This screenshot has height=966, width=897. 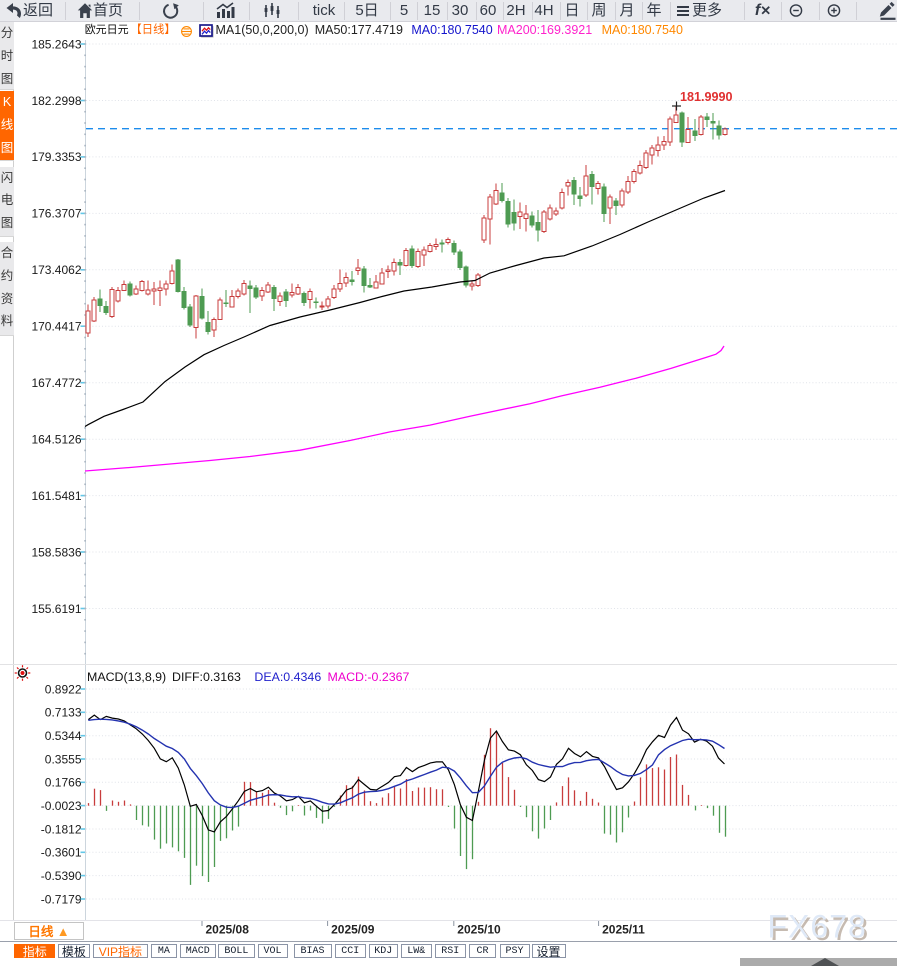 What do you see at coordinates (63, 736) in the screenshot?
I see `svg-text: 0.5344` at bounding box center [63, 736].